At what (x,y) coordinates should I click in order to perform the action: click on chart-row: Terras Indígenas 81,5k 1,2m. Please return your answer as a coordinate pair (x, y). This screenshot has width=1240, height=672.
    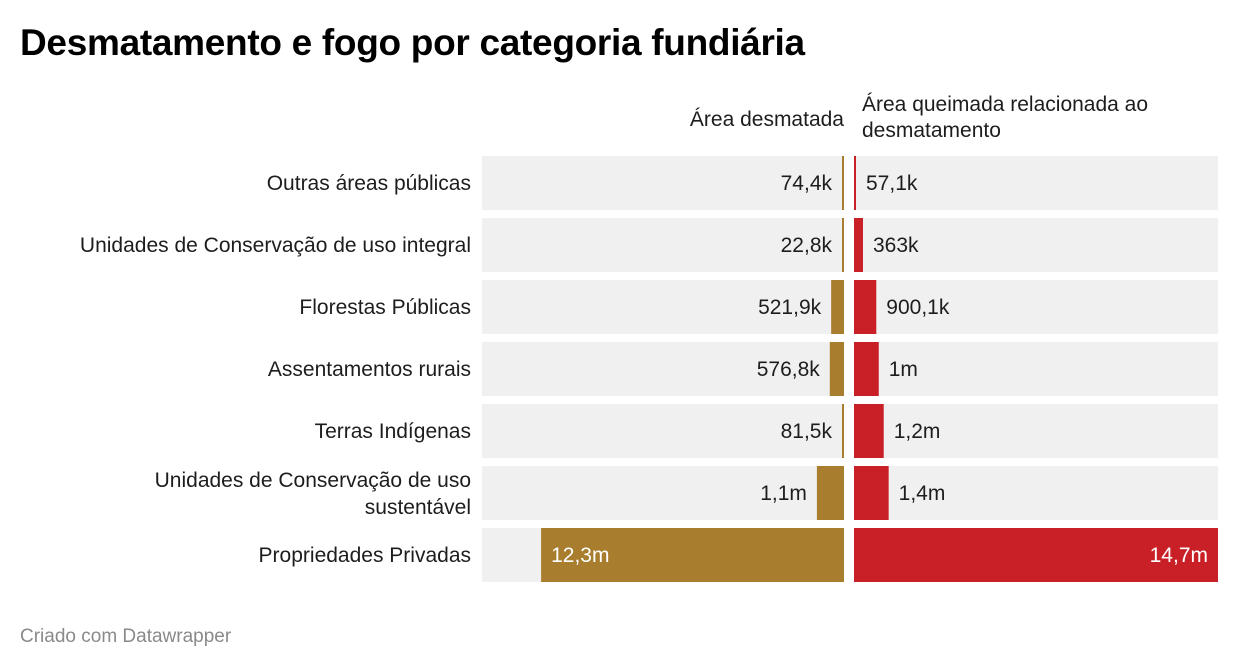
    Looking at the image, I should click on (766, 431).